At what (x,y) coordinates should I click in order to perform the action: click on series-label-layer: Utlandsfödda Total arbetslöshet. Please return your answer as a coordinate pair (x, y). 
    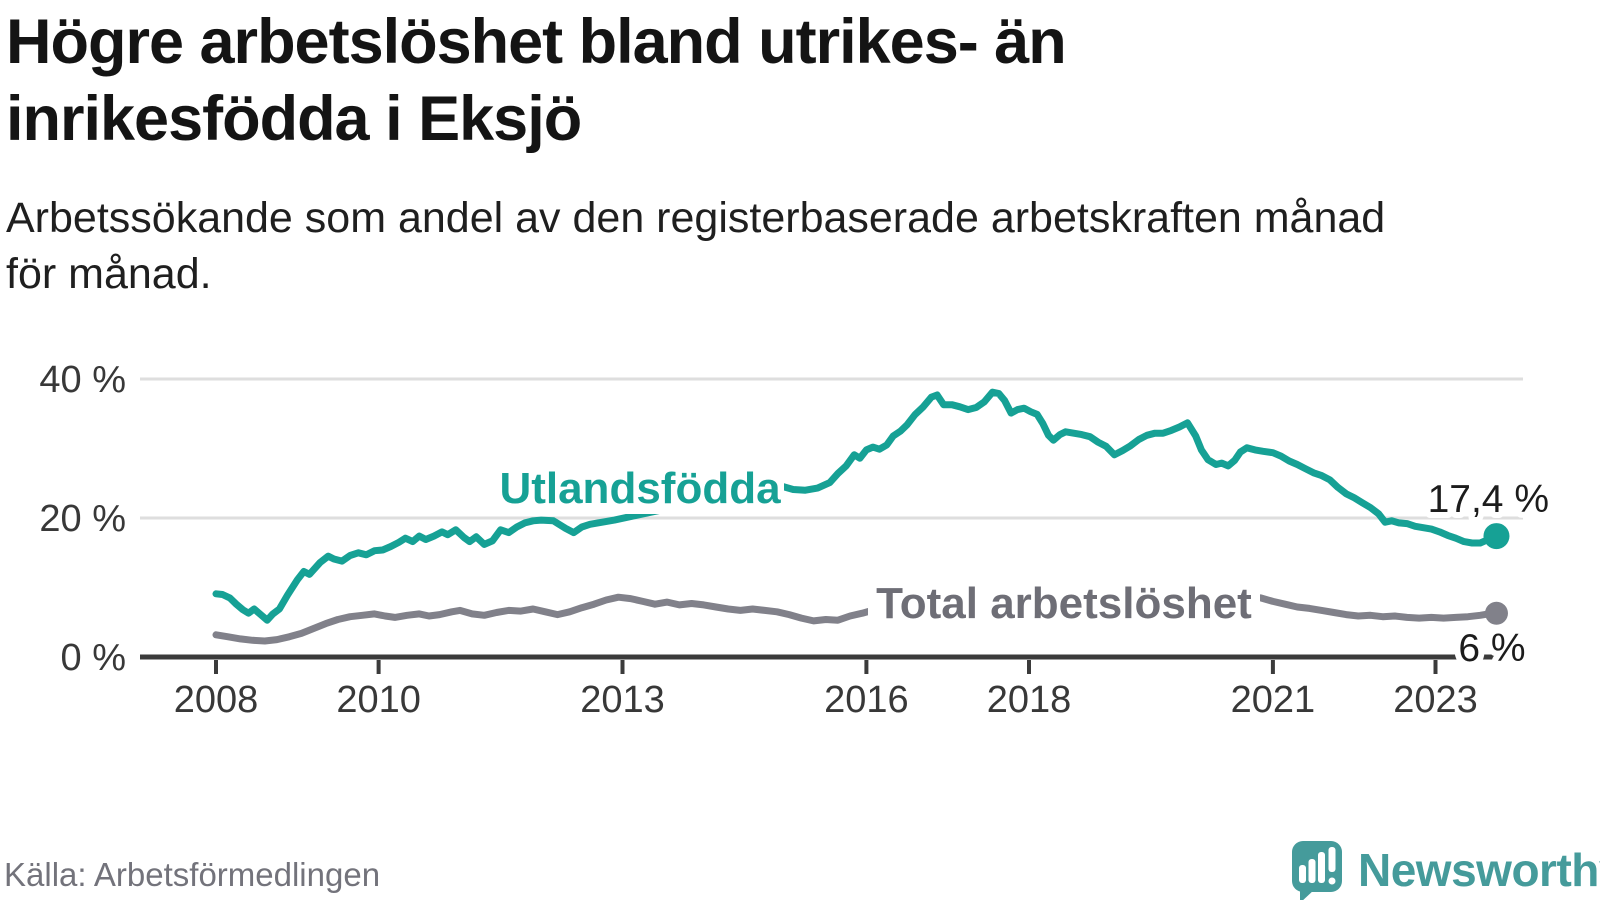
    Looking at the image, I should click on (877, 546).